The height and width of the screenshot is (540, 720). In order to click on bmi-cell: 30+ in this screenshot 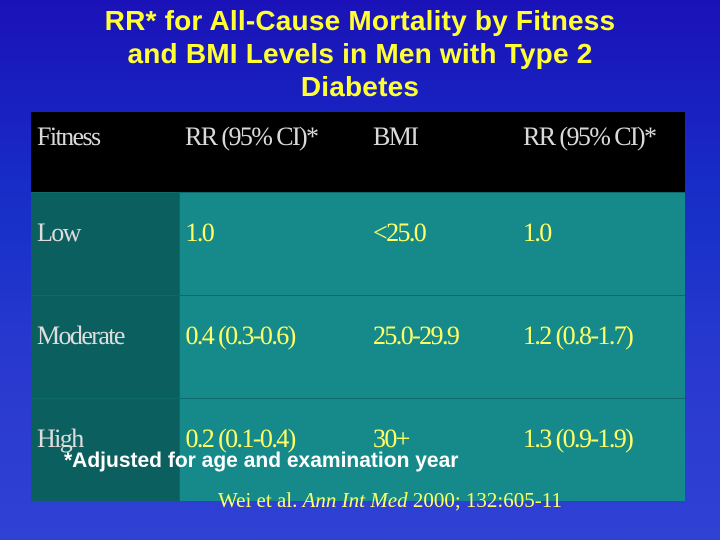, I will do `click(442, 449)`.